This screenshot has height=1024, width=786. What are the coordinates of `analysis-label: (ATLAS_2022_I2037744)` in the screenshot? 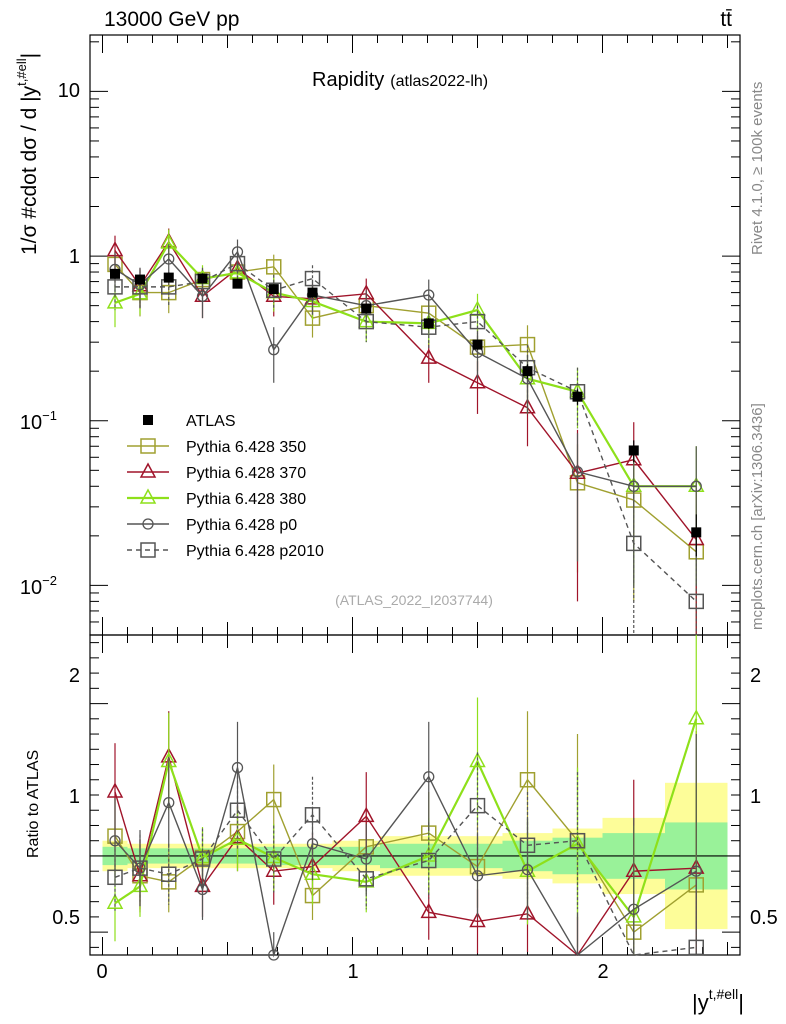 It's located at (414, 600).